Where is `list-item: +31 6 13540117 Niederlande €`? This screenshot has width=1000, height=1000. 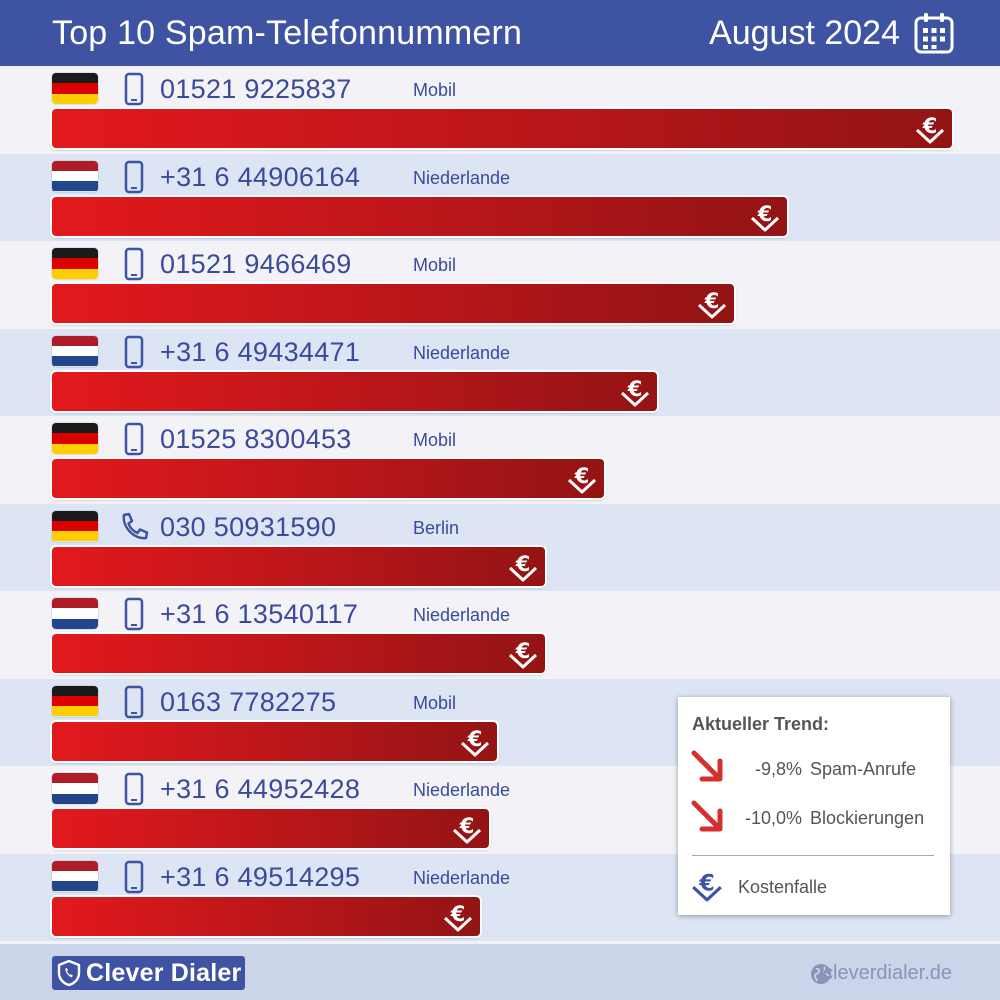 list-item: +31 6 13540117 Niederlande € is located at coordinates (500, 635).